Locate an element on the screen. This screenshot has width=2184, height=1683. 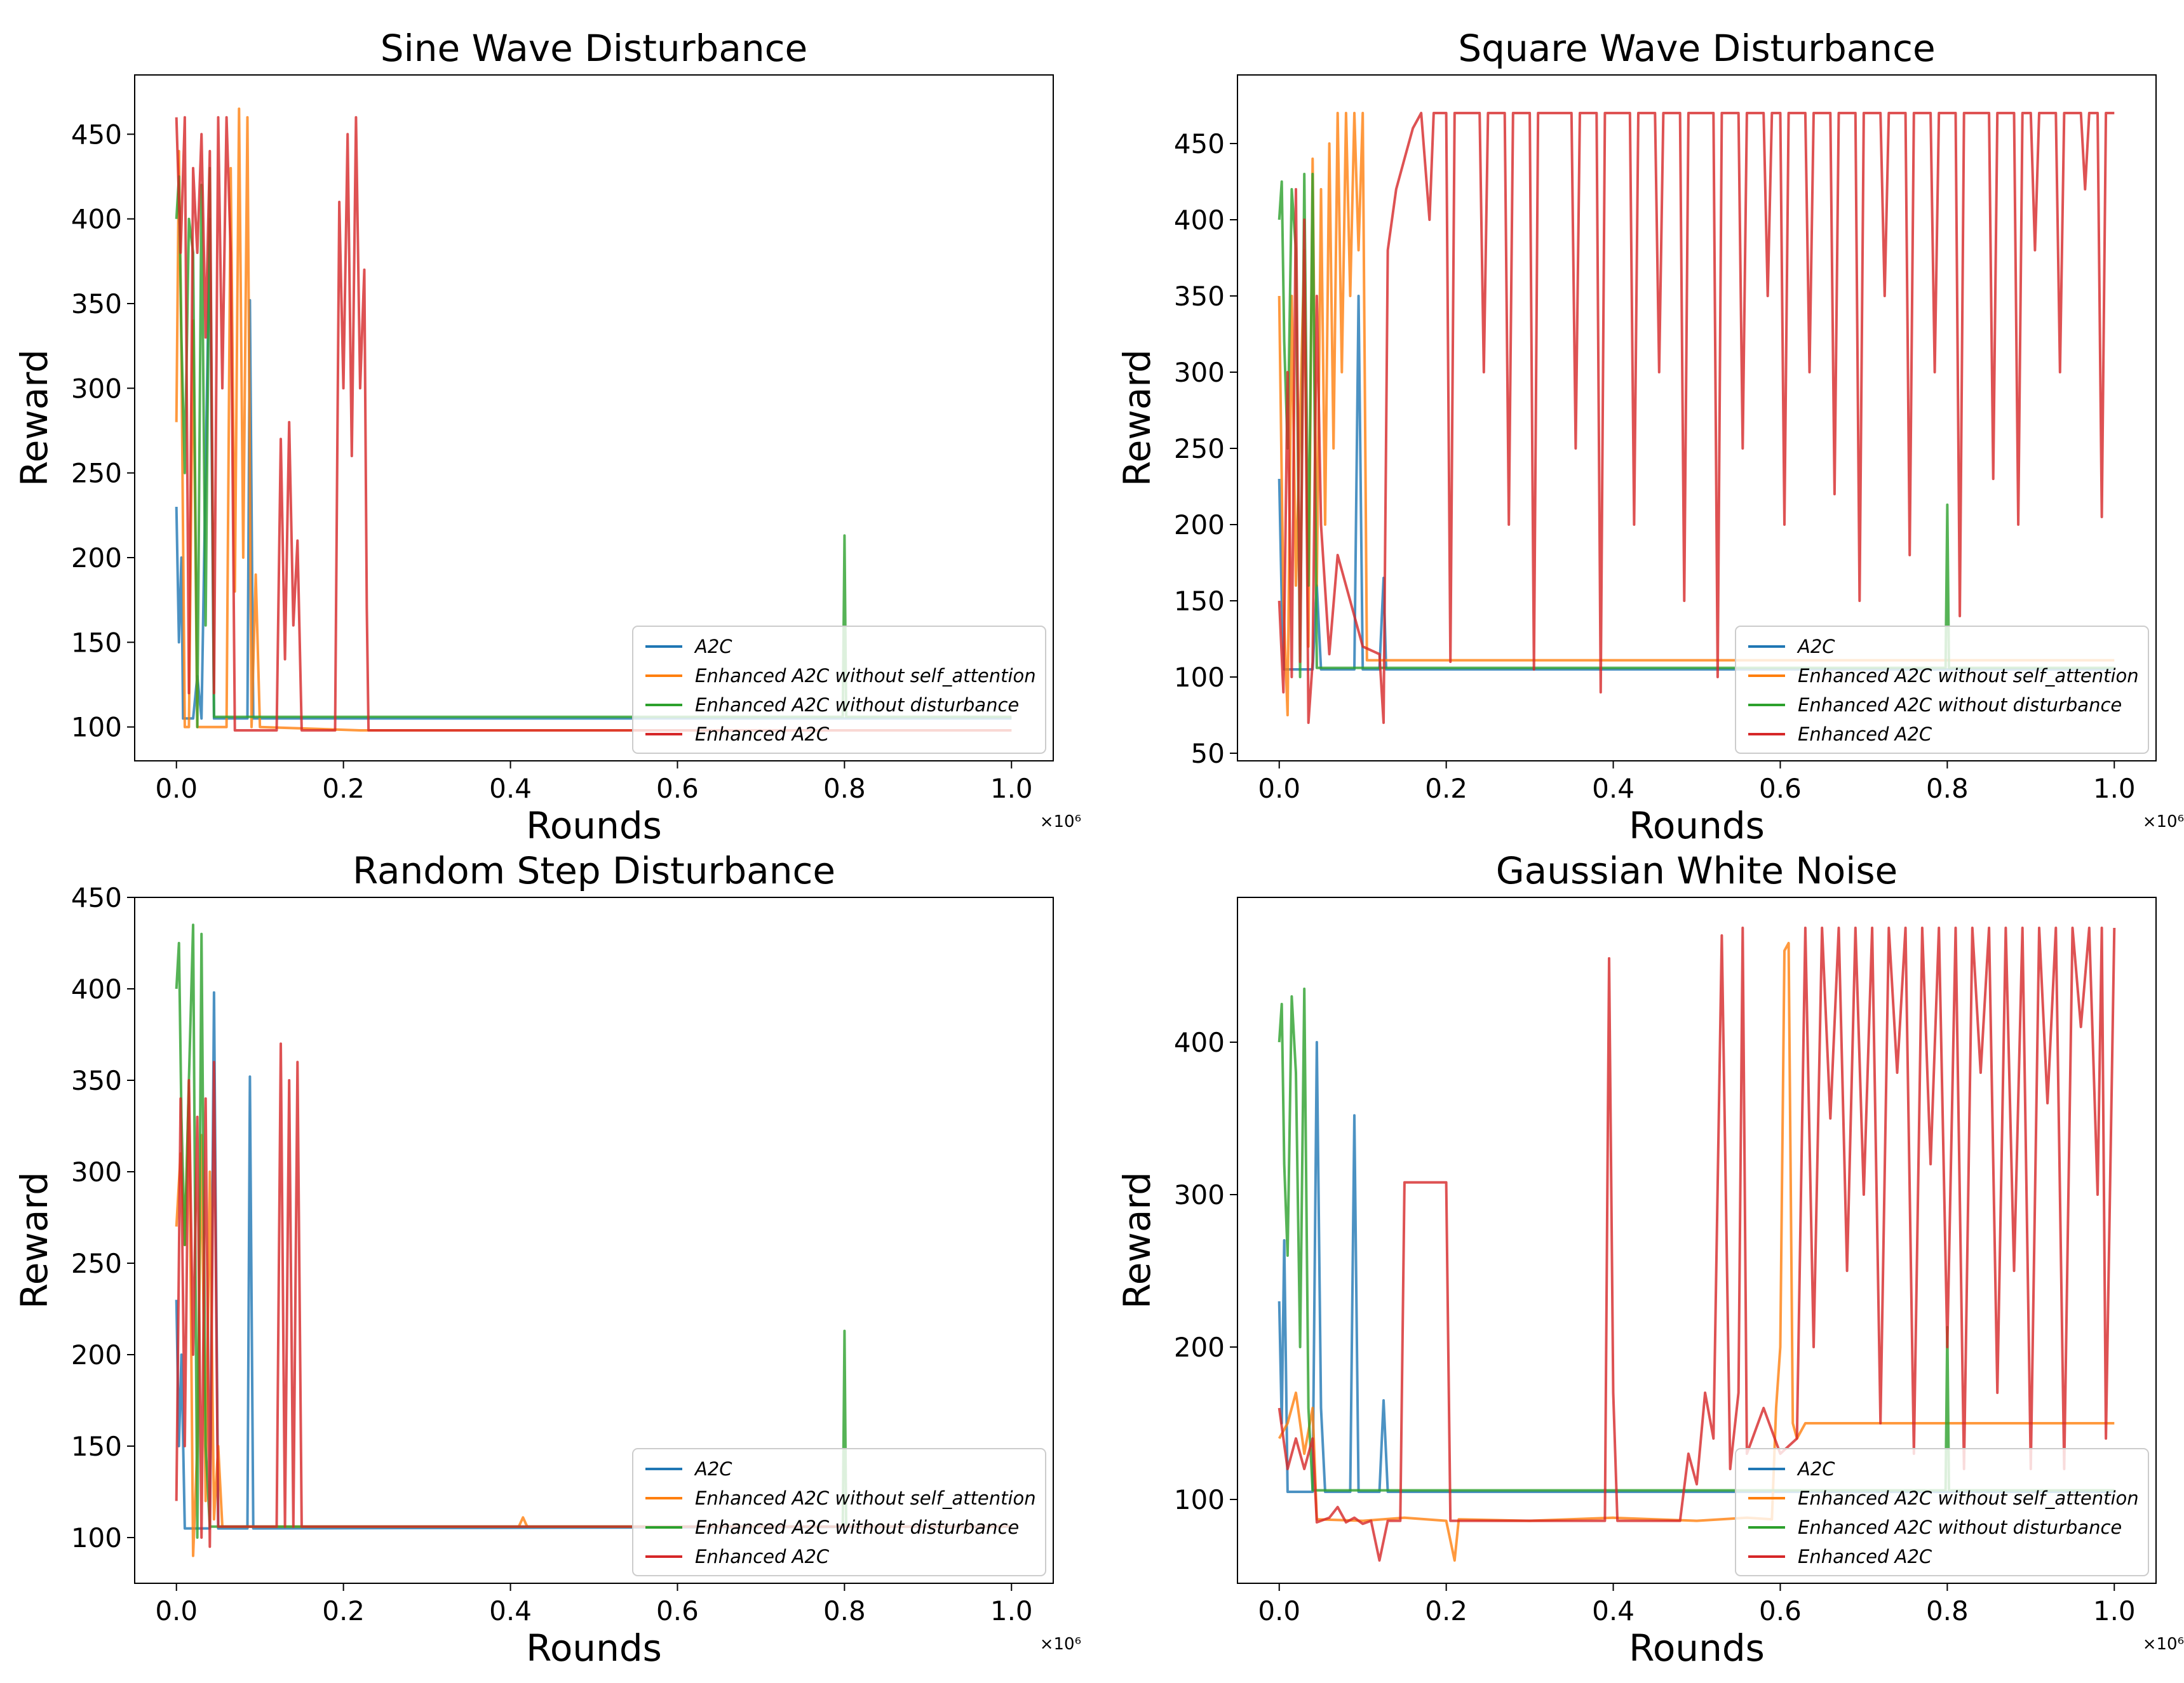
chart-title: Gaussian White Noise is located at coordinates (1697, 870).